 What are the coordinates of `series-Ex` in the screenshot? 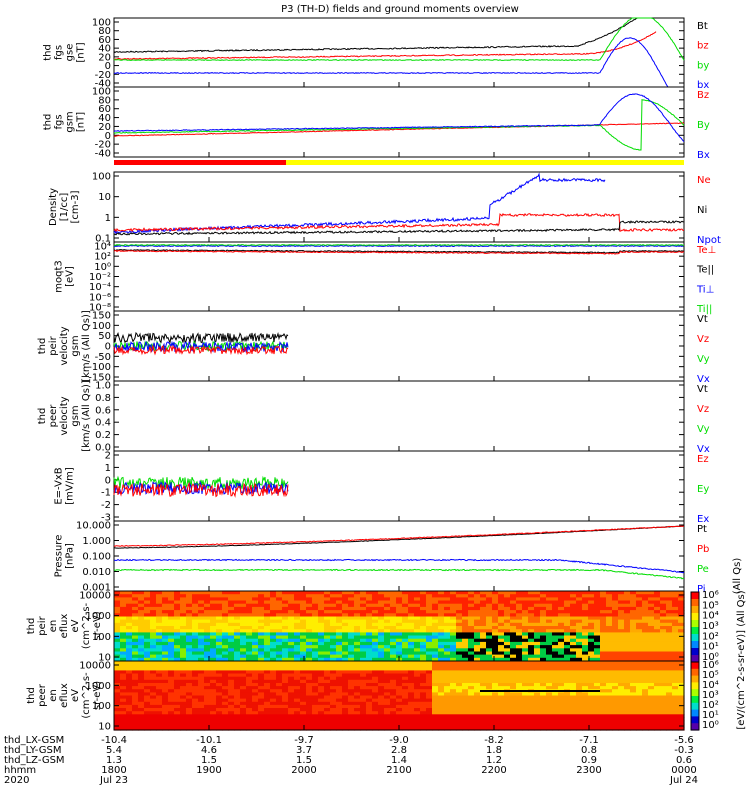 It's located at (201, 487).